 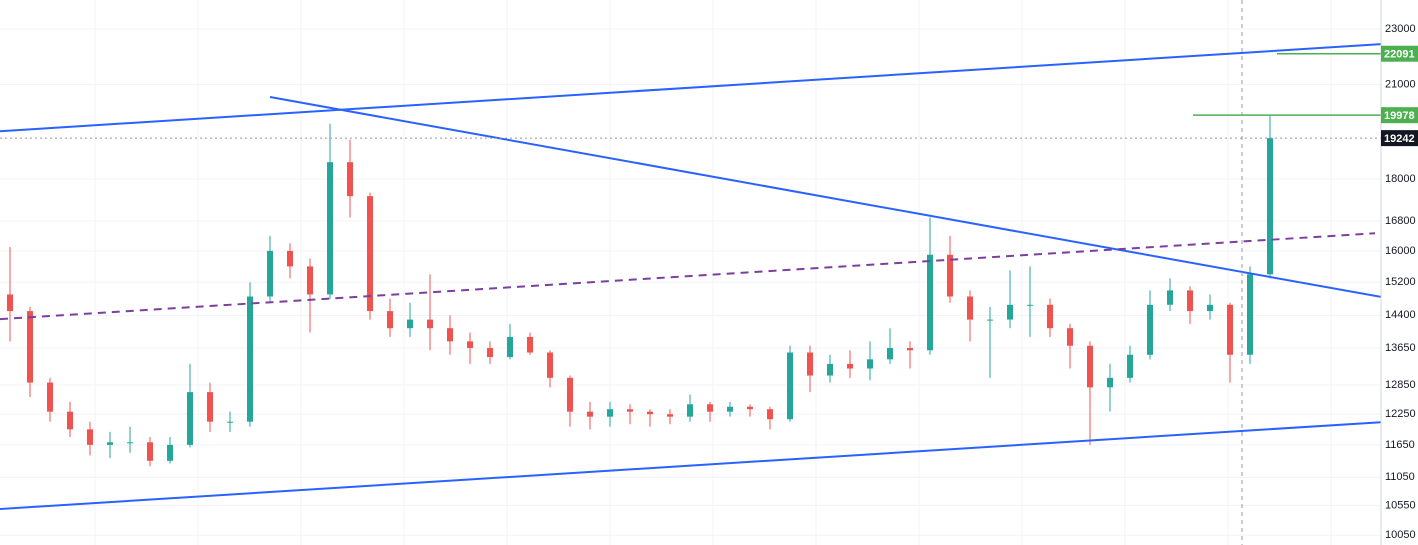 I want to click on y-tick-label: 18000, so click(x=1400, y=179).